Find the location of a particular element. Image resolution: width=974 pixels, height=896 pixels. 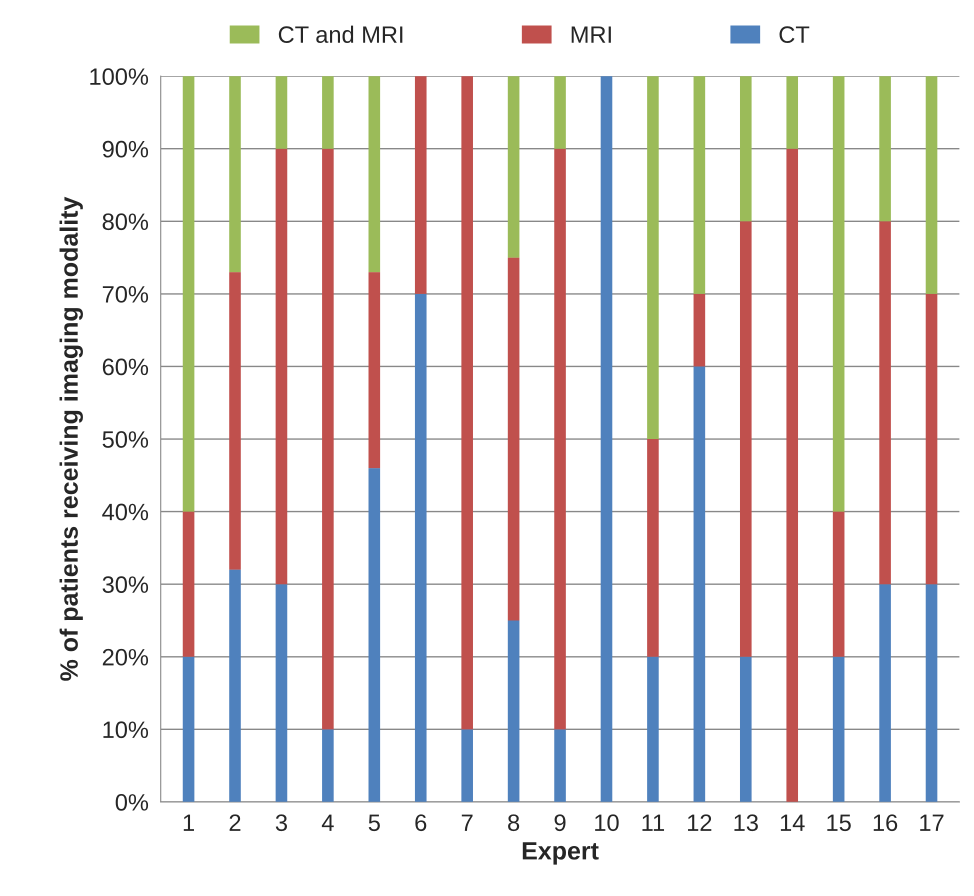

x-tick-label: 10 is located at coordinates (607, 823).